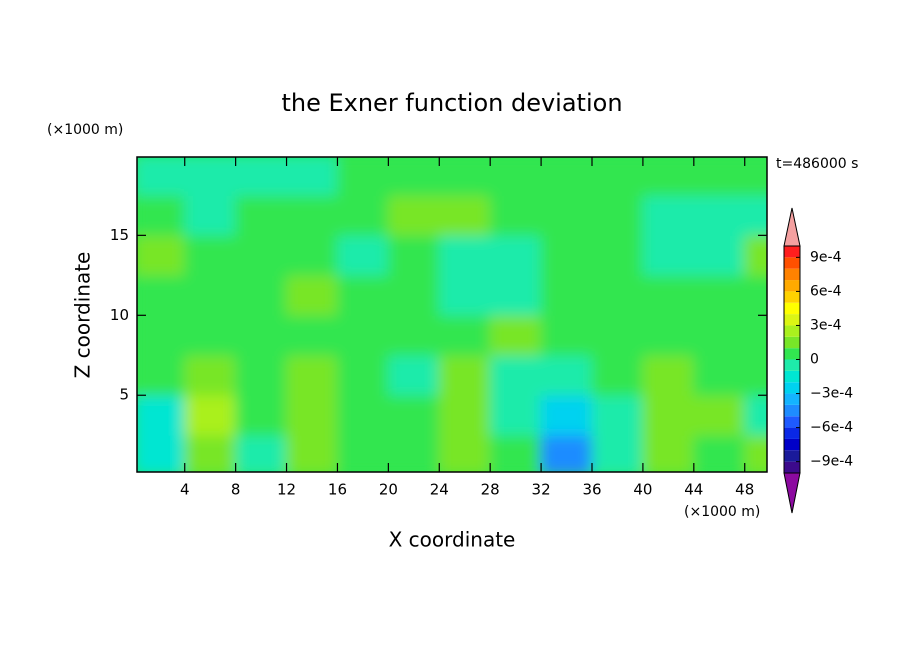 The image size is (904, 654). What do you see at coordinates (826, 325) in the screenshot?
I see `colorbar-tick-label: 3e-4` at bounding box center [826, 325].